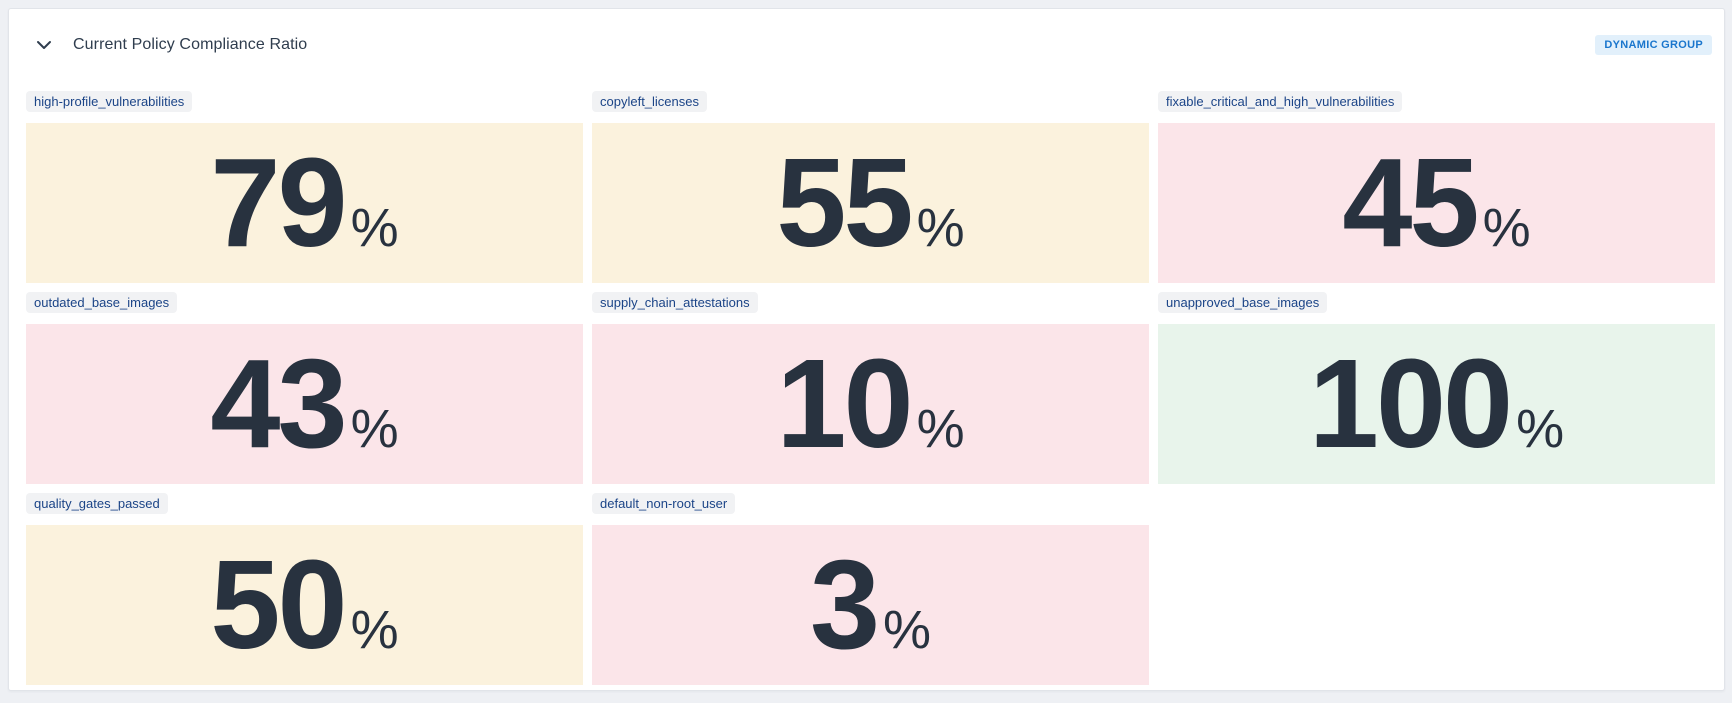 Image resolution: width=1732 pixels, height=703 pixels. I want to click on panel-title: Current Policy Compliance Ratio, so click(190, 44).